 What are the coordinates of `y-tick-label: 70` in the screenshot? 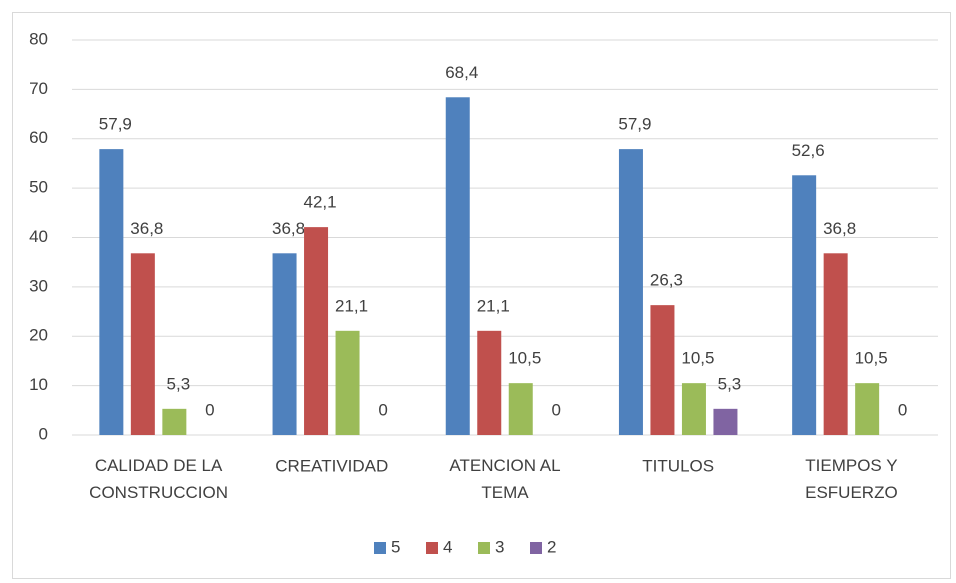 It's located at (38, 88).